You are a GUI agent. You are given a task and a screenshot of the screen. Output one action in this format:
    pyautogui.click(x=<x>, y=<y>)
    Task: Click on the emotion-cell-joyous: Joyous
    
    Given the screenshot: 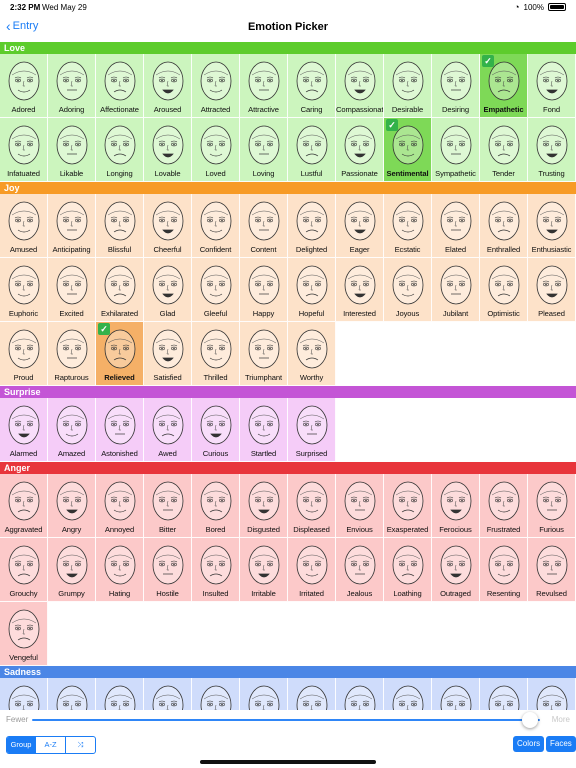 What is the action you would take?
    pyautogui.click(x=408, y=290)
    